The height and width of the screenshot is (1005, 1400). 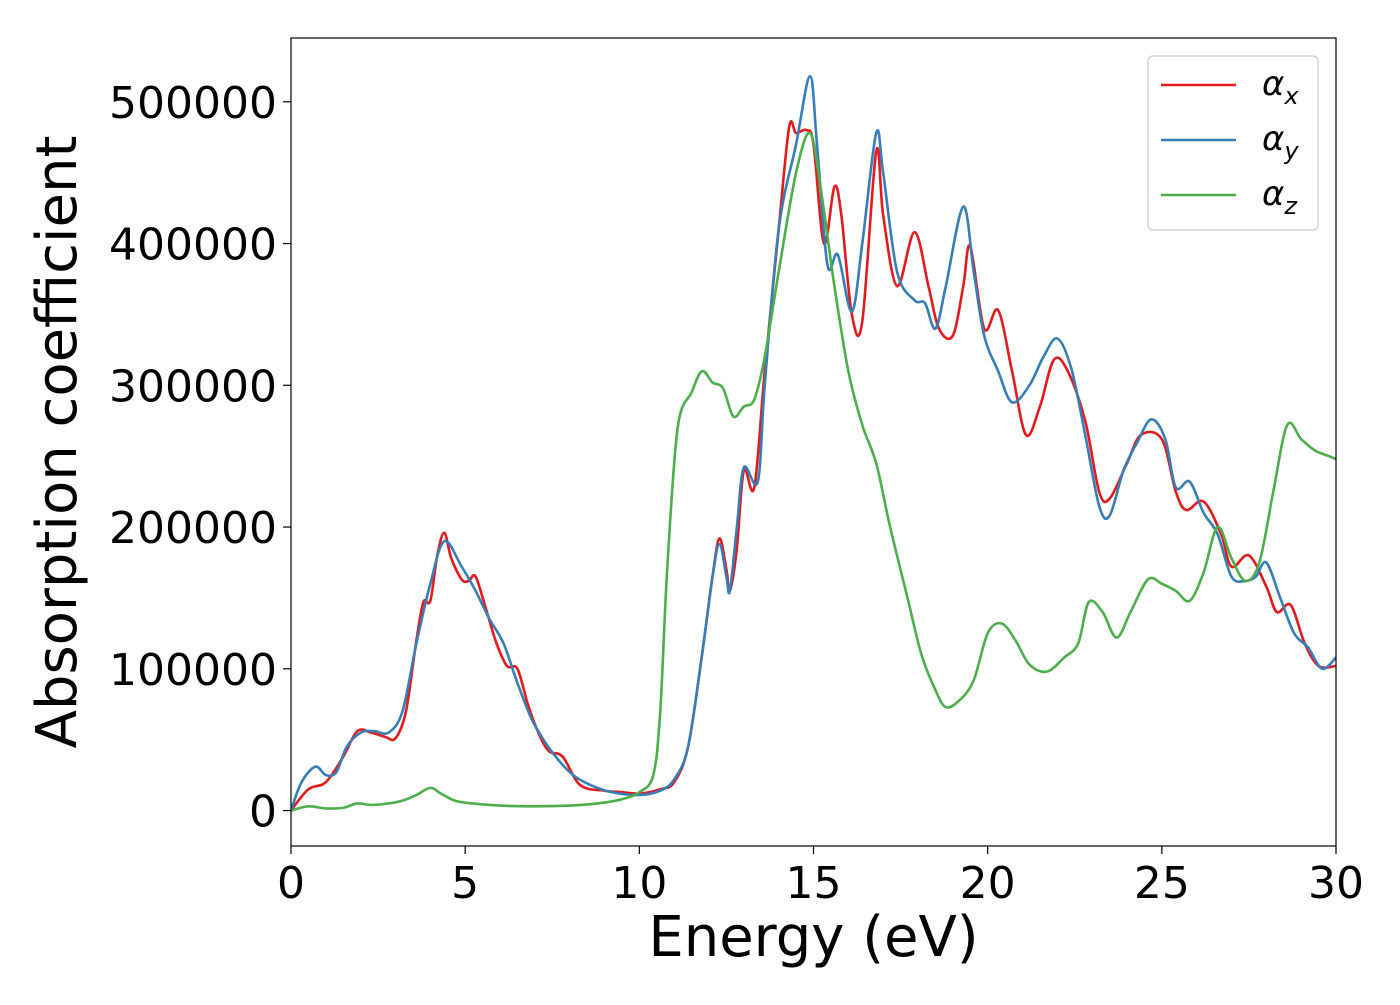 I want to click on y-tick-label: 400000, so click(x=193, y=245).